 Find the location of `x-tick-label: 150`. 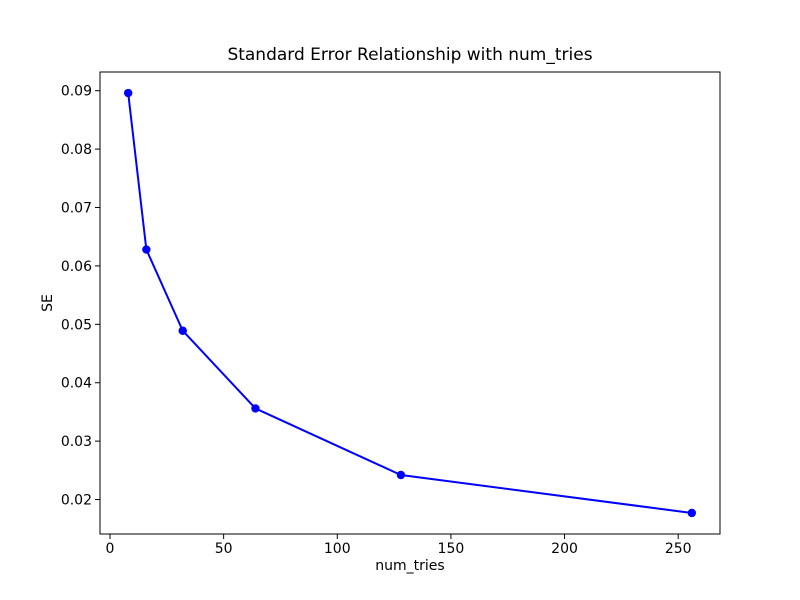

x-tick-label: 150 is located at coordinates (451, 549).